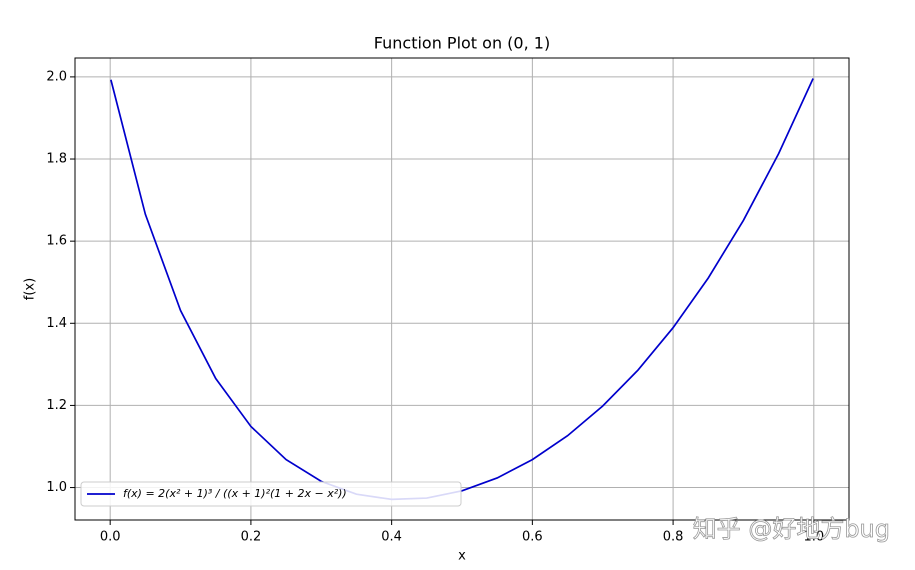 This screenshot has width=915, height=570. Describe the element at coordinates (56, 405) in the screenshot. I see `y-tick-label: 1.2` at that location.